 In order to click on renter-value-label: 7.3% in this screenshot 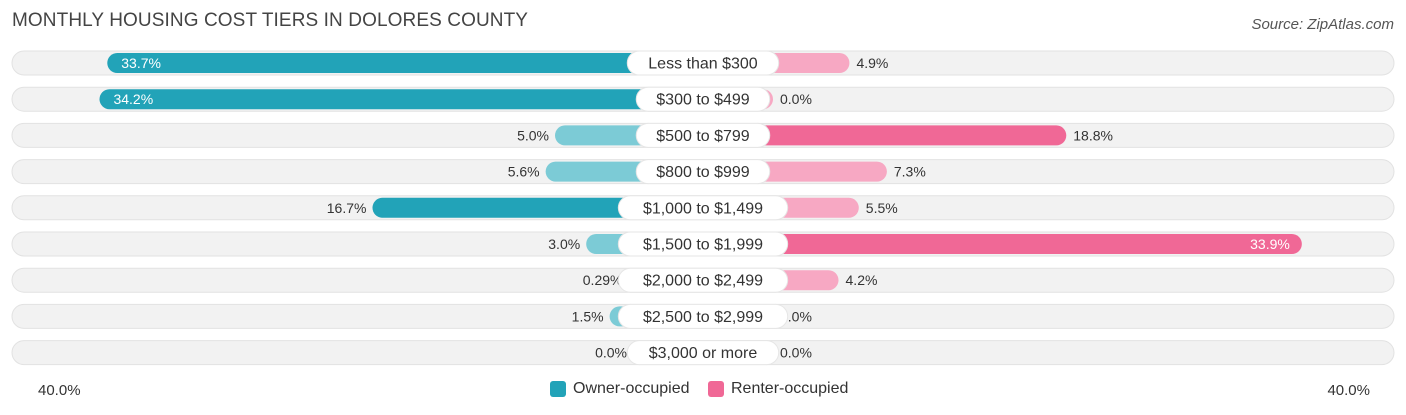, I will do `click(910, 172)`.